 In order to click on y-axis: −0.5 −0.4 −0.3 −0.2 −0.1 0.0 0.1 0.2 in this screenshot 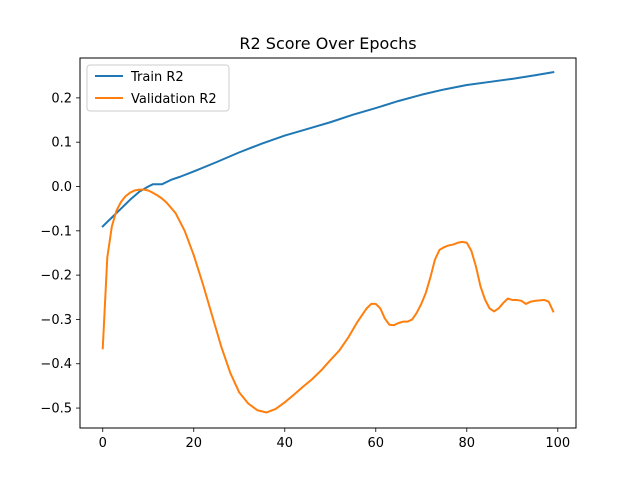, I will do `click(60, 254)`.